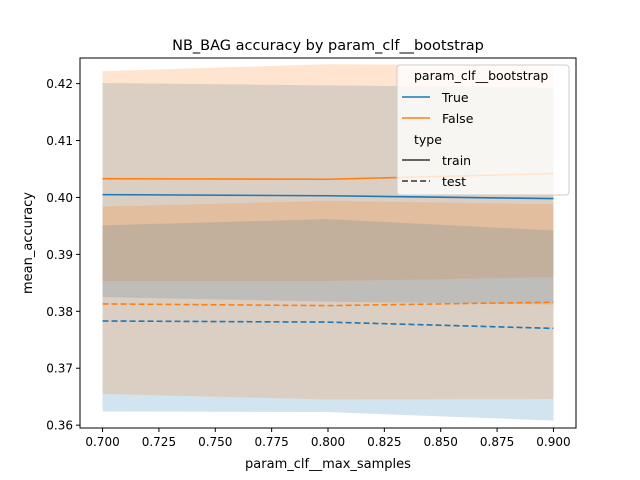  What do you see at coordinates (328, 325) in the screenshot?
I see `series-line-true-test` at bounding box center [328, 325].